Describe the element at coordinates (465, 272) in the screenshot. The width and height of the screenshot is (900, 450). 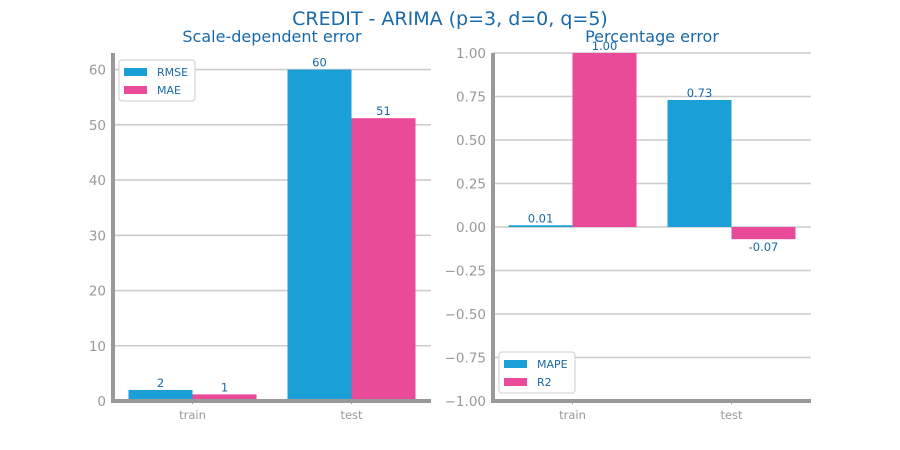
I see `y-tick-label: −0.25` at that location.